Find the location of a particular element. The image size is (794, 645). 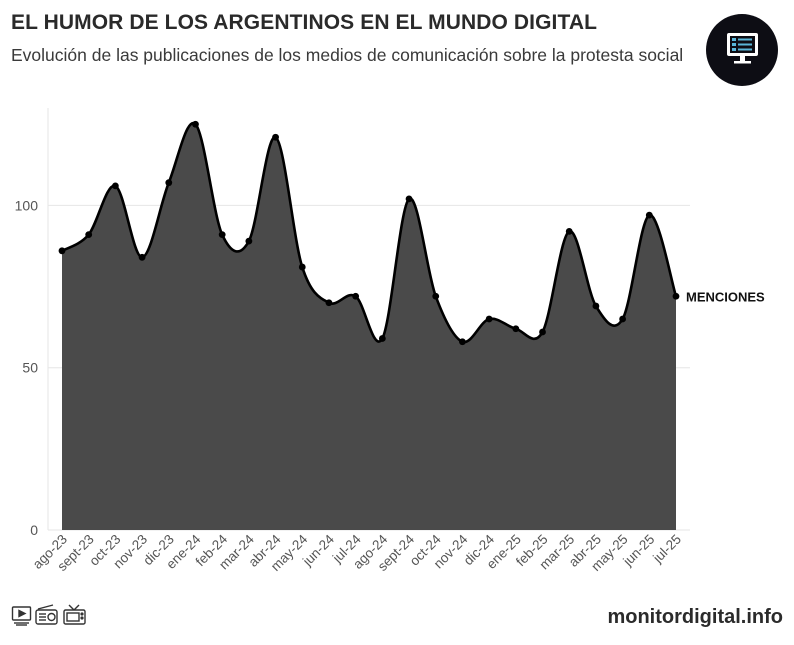

television-icon is located at coordinates (74, 614).